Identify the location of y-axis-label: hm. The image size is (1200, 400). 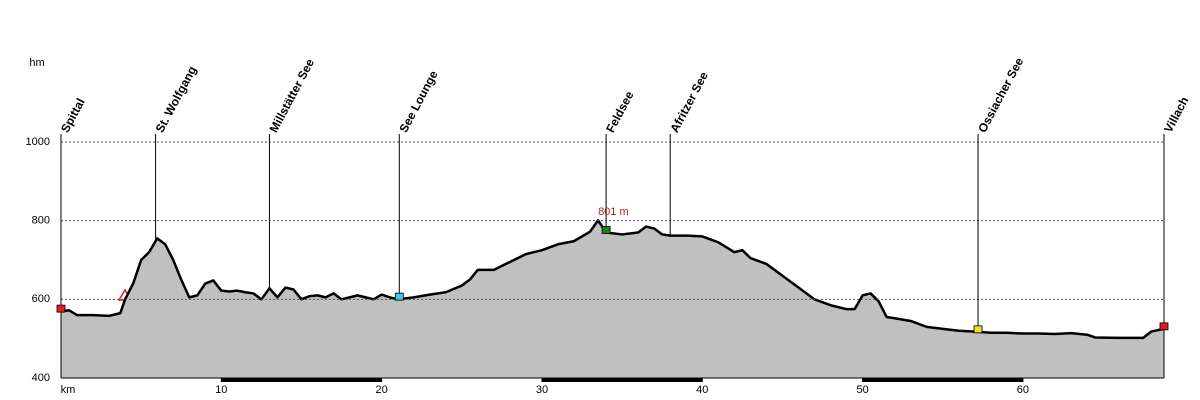
(36, 63).